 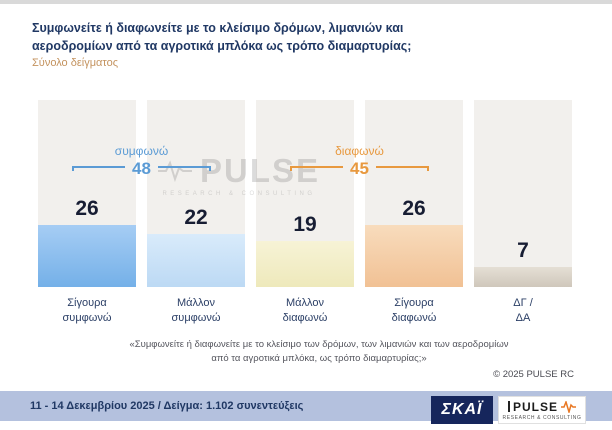 What do you see at coordinates (359, 168) in the screenshot?
I see `group-value: 45` at bounding box center [359, 168].